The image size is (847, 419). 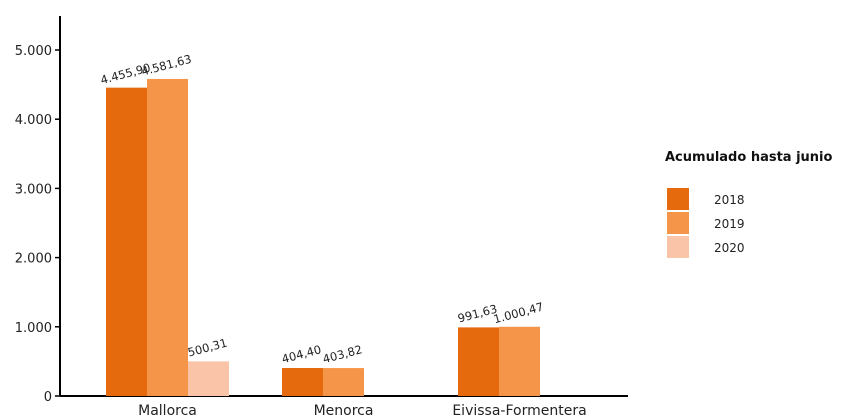 I want to click on legend-label: 2020, so click(x=729, y=248).